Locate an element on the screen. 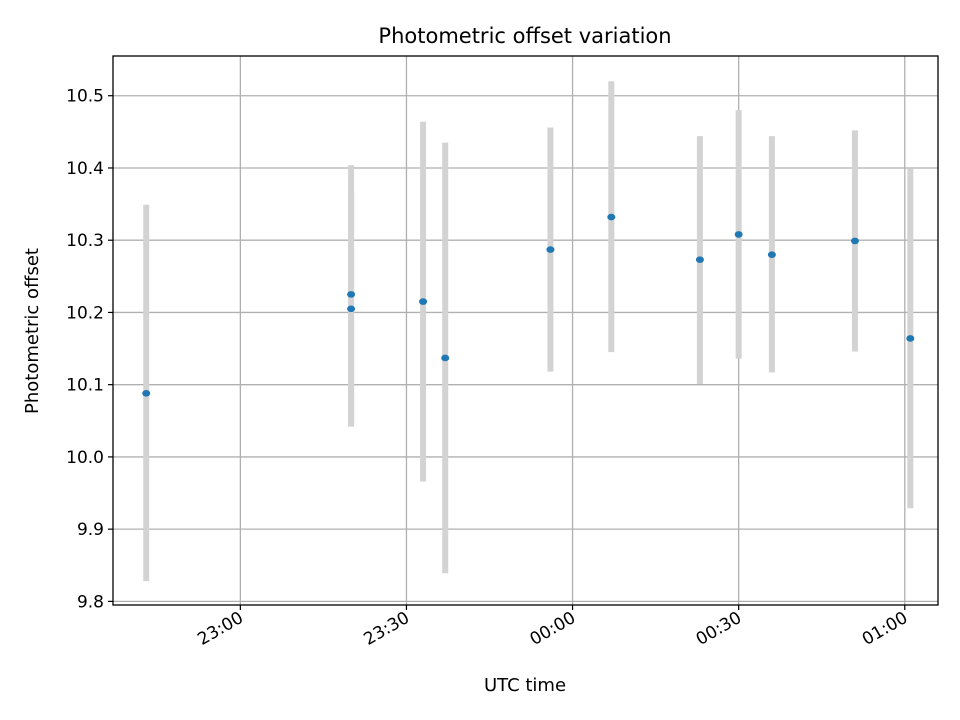 This screenshot has width=960, height=720. y-tick-label: 10.3 is located at coordinates (85, 241).